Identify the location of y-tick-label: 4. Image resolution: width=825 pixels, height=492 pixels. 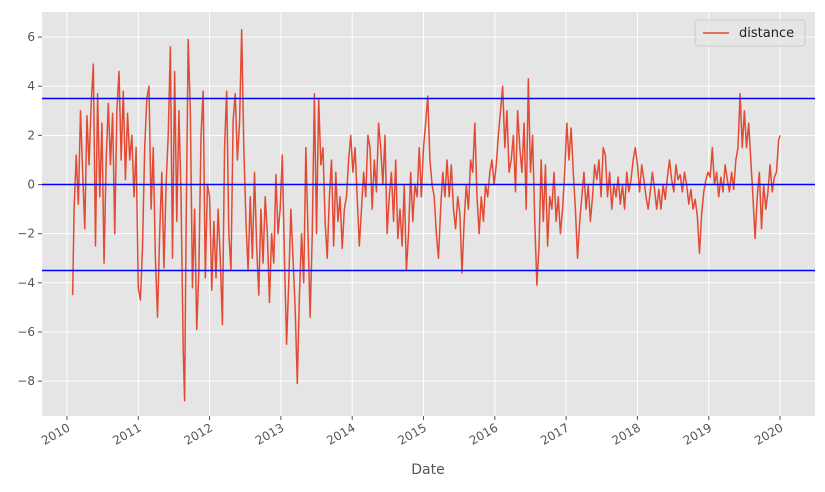
(31, 86).